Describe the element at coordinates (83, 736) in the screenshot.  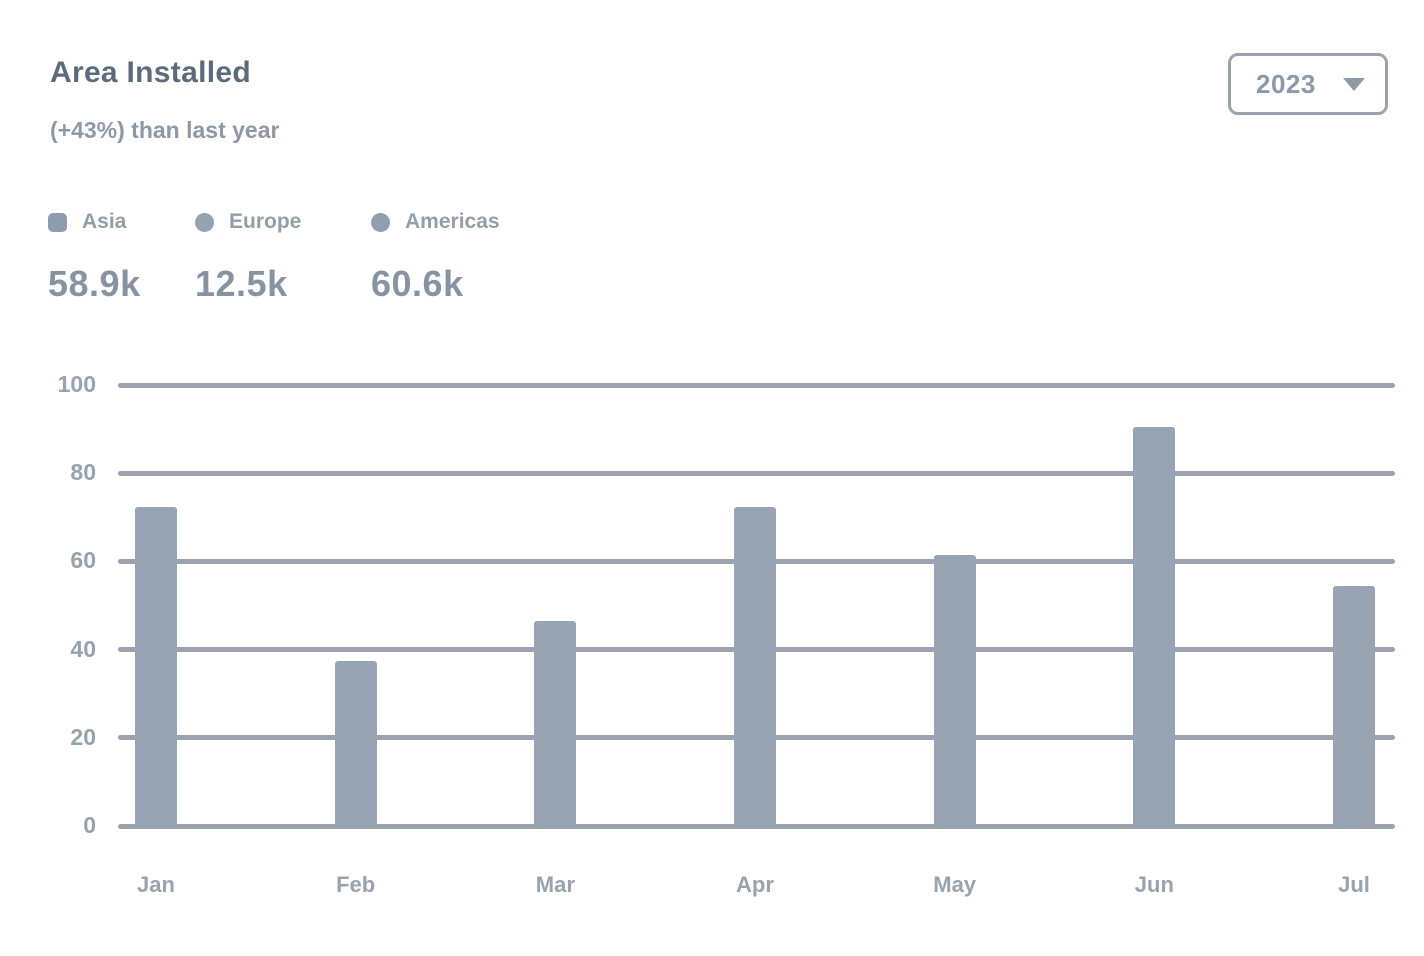
I see `y-axis-label: 20` at that location.